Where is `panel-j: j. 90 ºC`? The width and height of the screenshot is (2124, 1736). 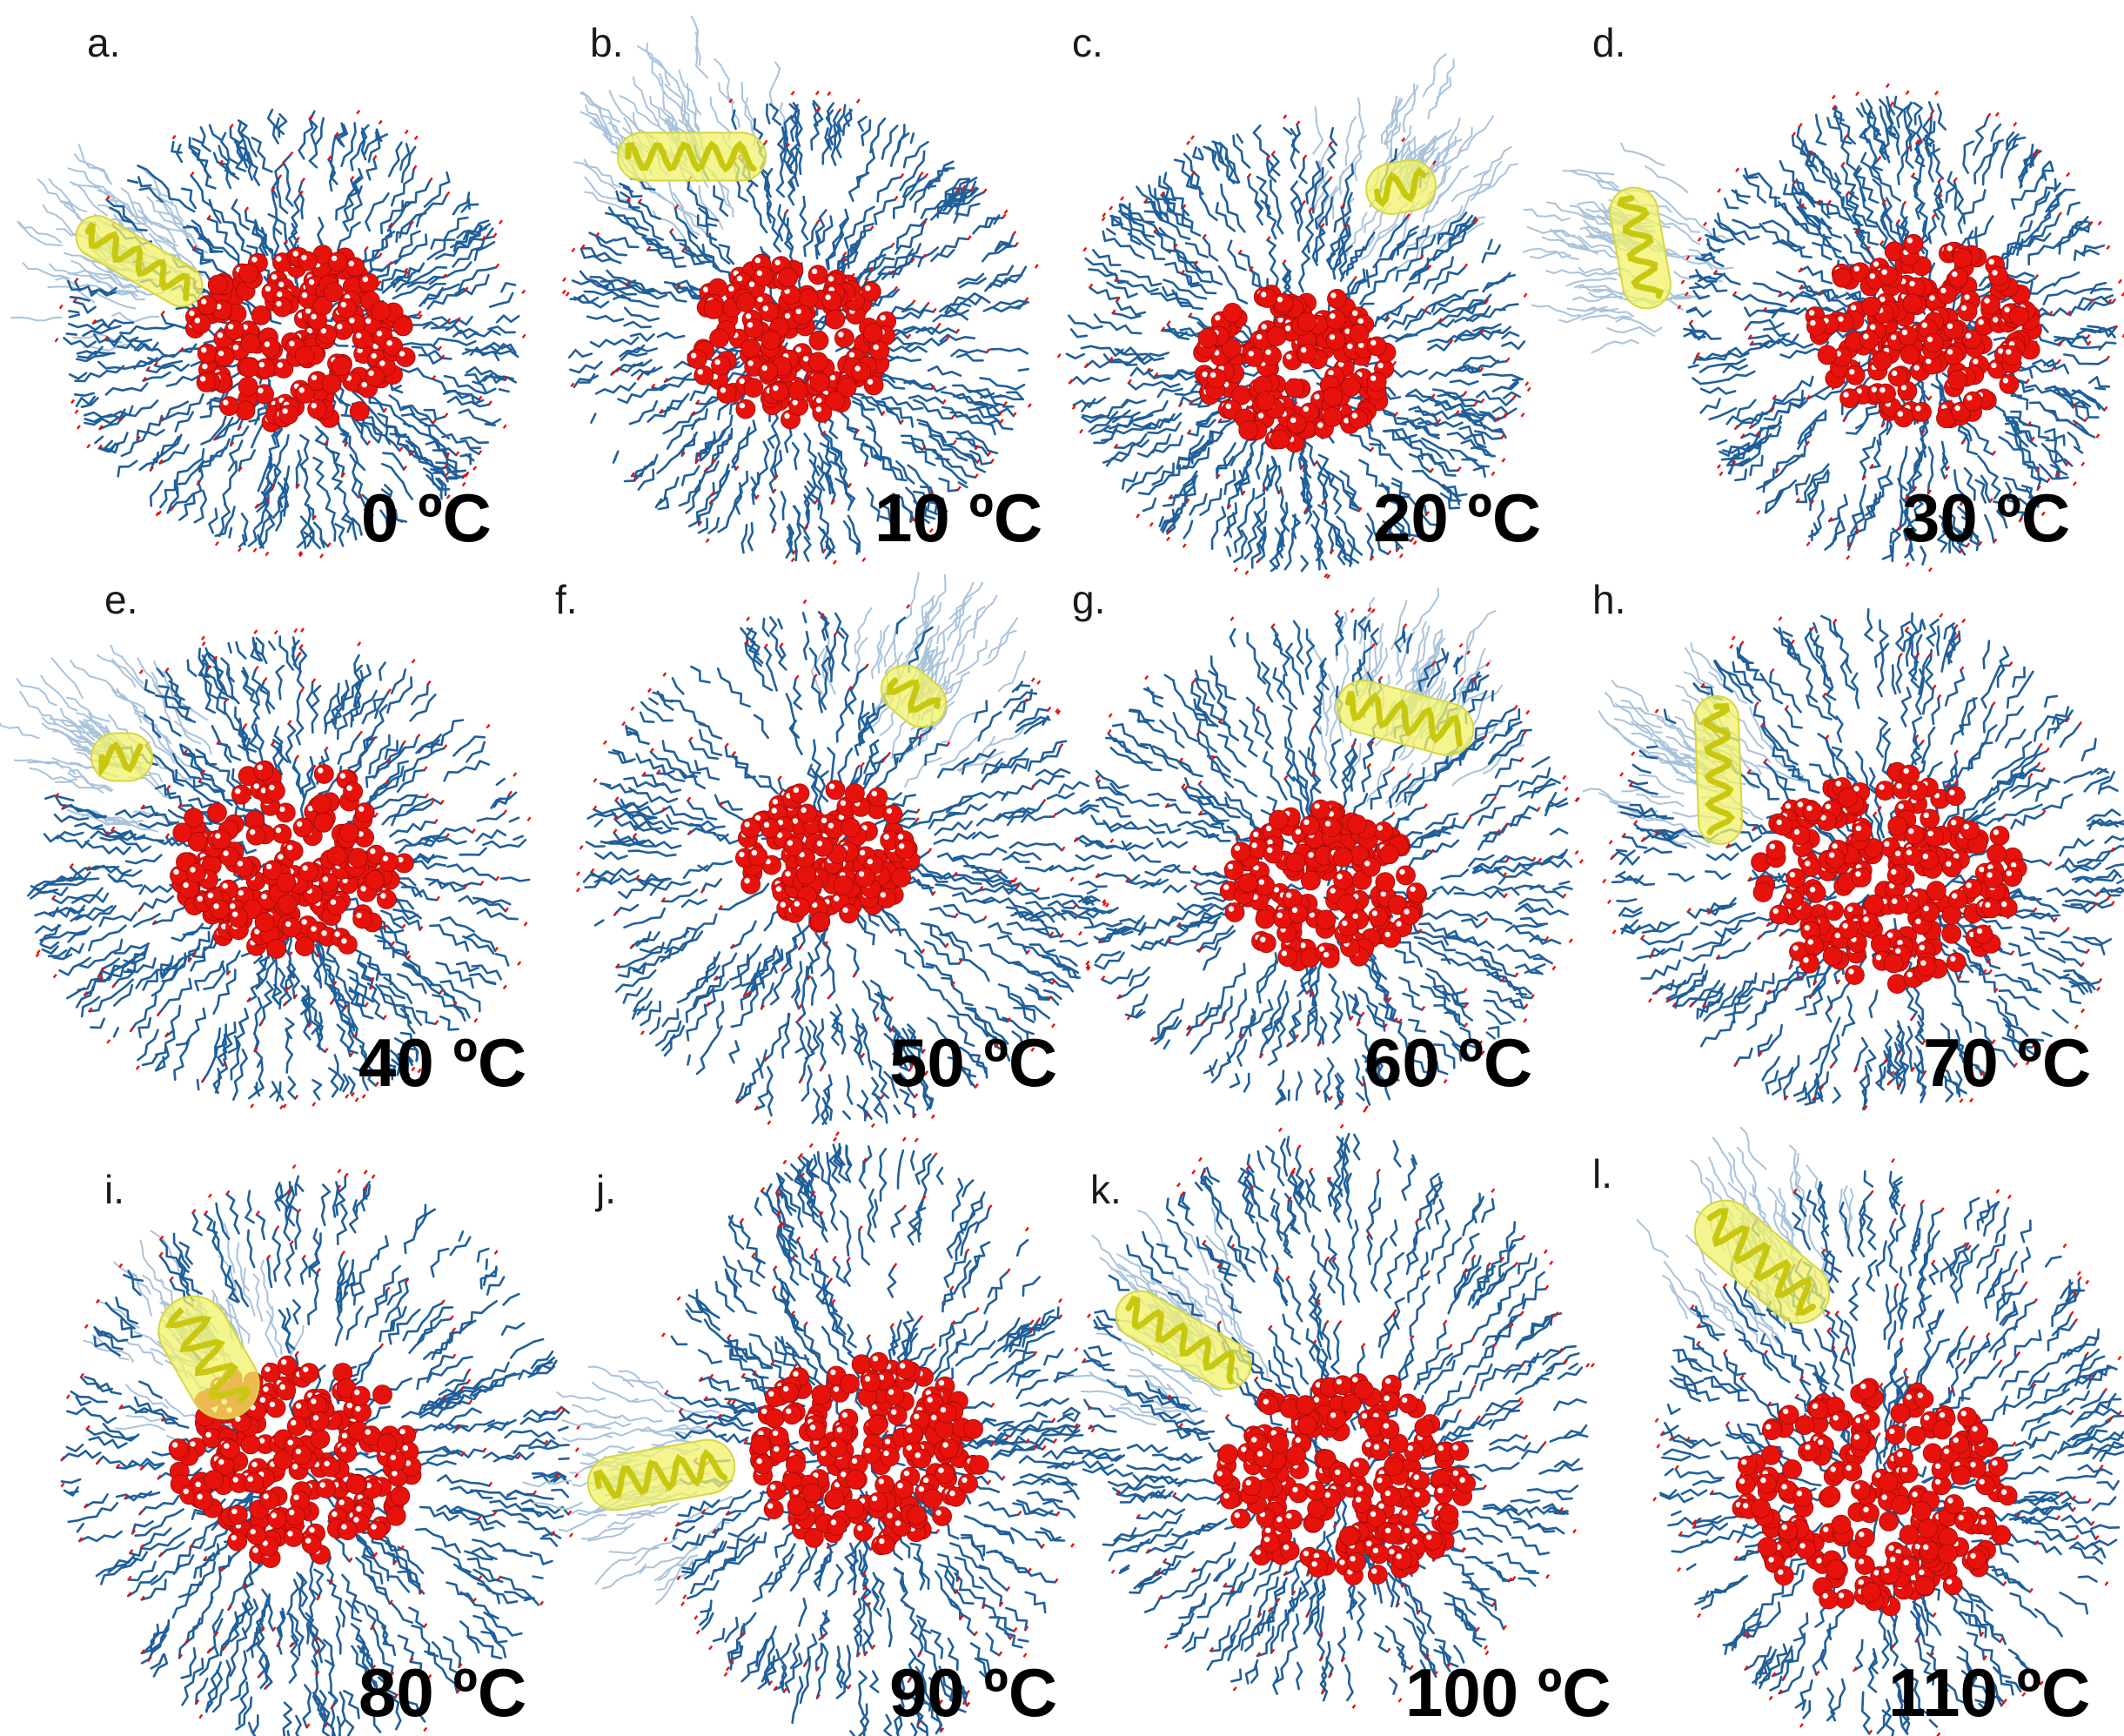 panel-j: j. 90 ºC is located at coordinates (809, 1433).